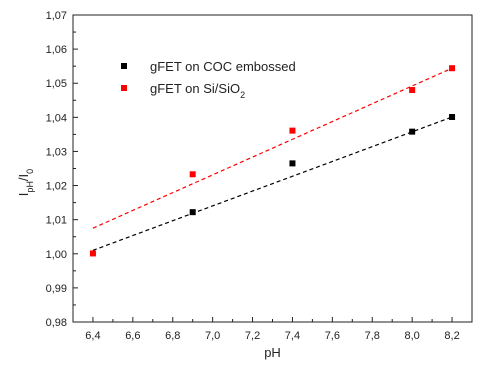 This screenshot has height=371, width=489. What do you see at coordinates (212, 336) in the screenshot?
I see `x-tick-label: 7,0` at bounding box center [212, 336].